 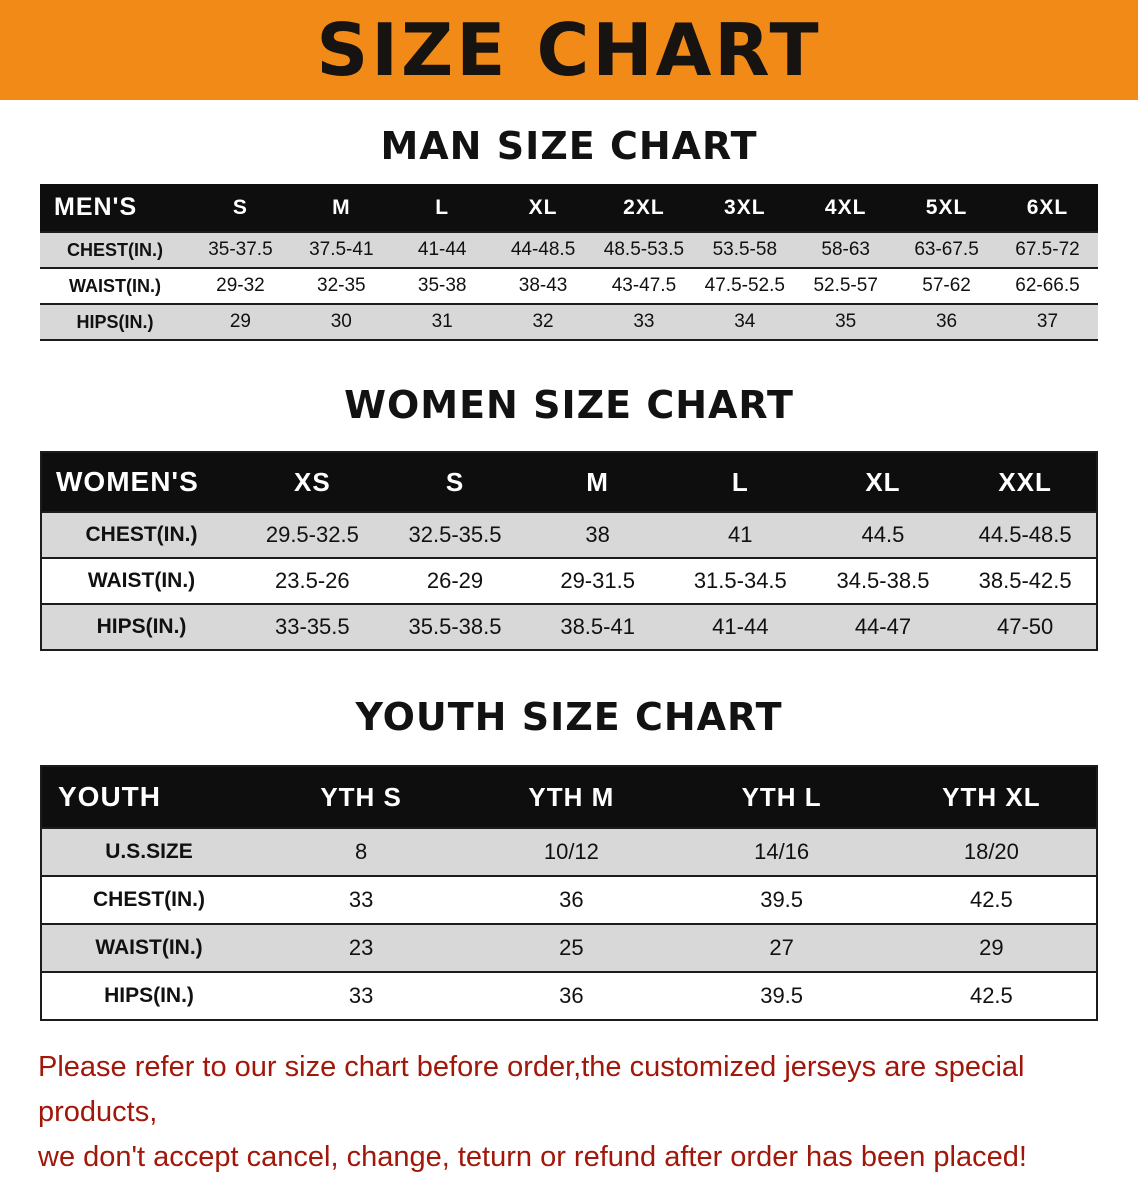 I want to click on youth-size-column-header: YTH L, so click(x=781, y=797).